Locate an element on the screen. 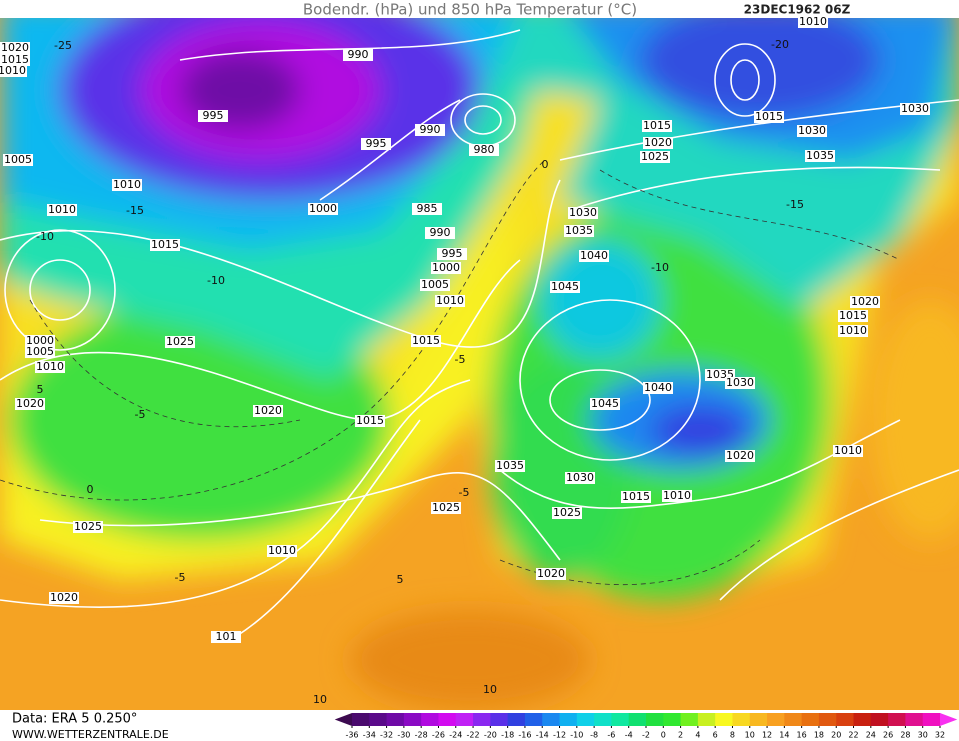  temperature-label: 10 is located at coordinates (490, 689).